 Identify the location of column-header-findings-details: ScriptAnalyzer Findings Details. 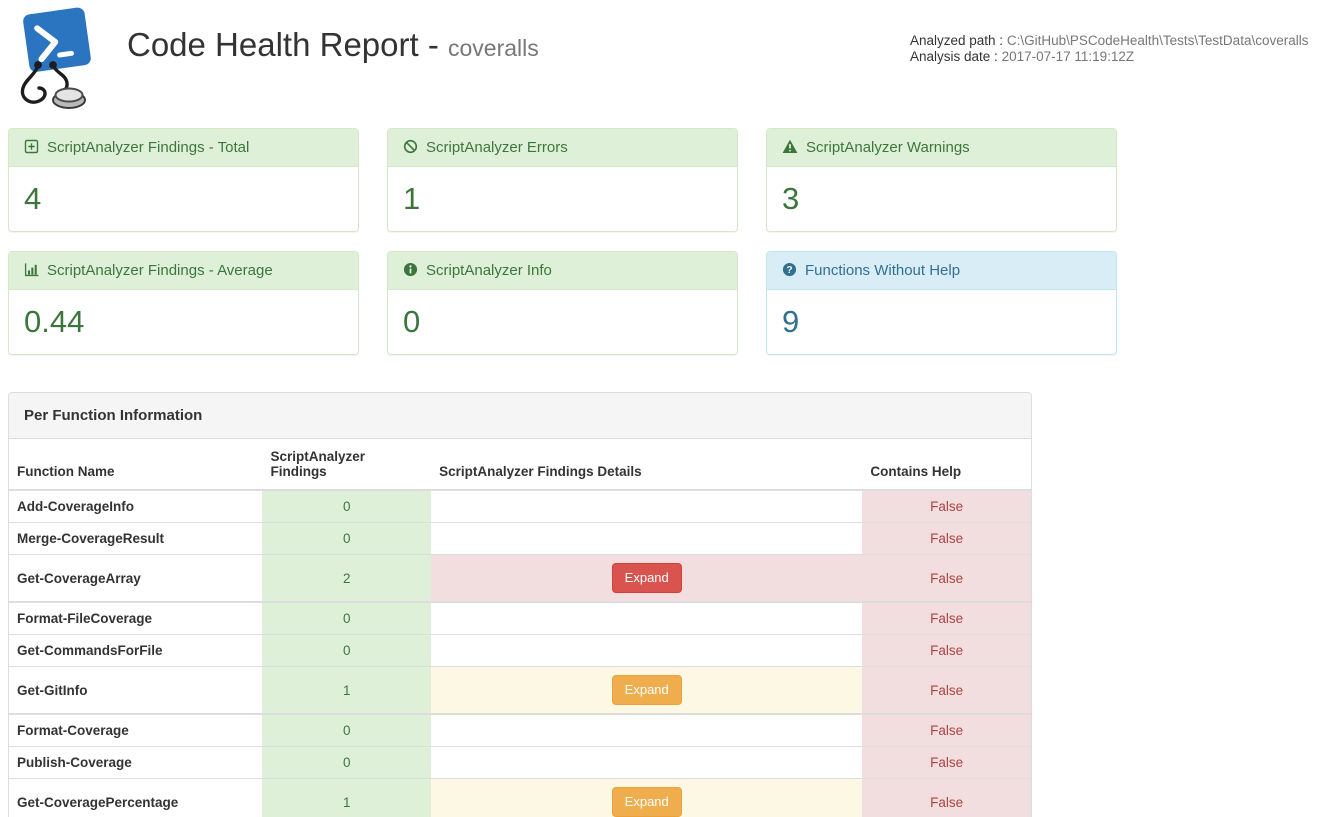
(647, 465).